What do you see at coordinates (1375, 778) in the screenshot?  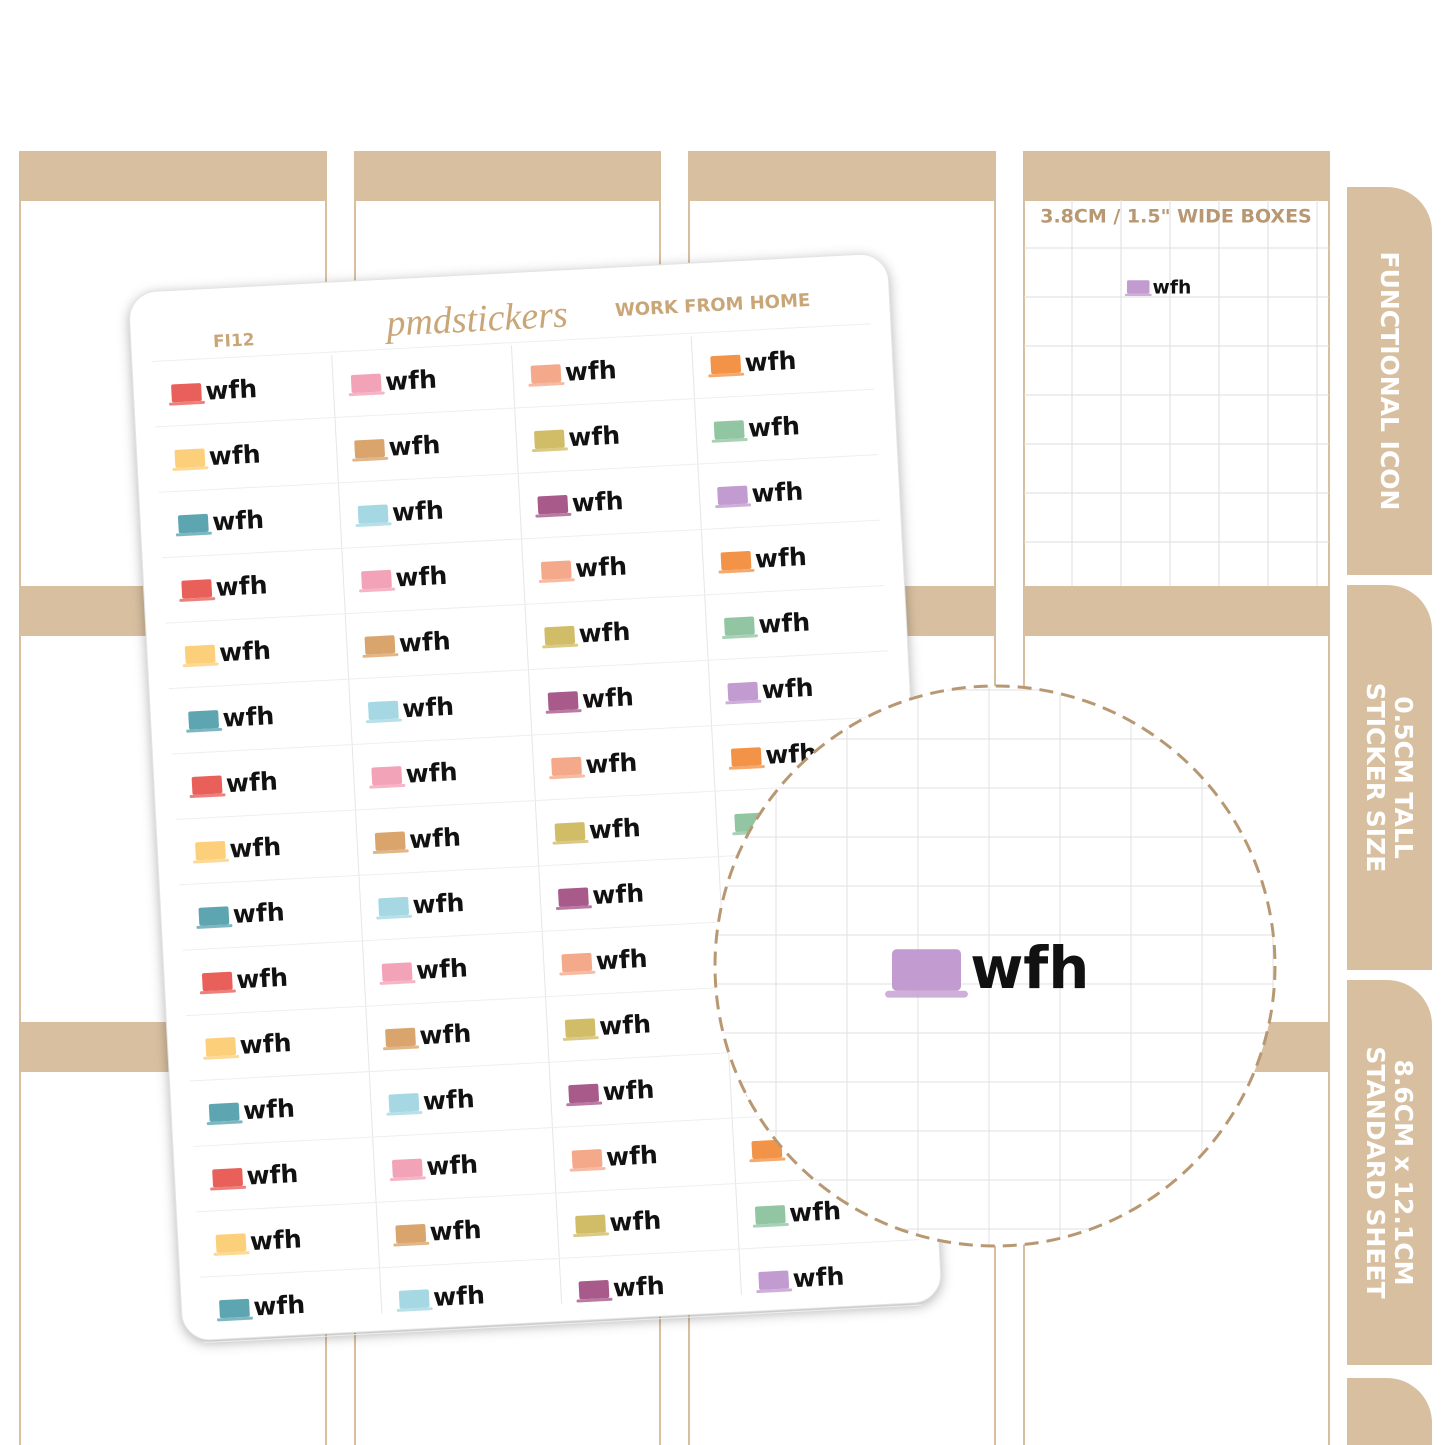 I see `tab-label: STICKER SIZE` at bounding box center [1375, 778].